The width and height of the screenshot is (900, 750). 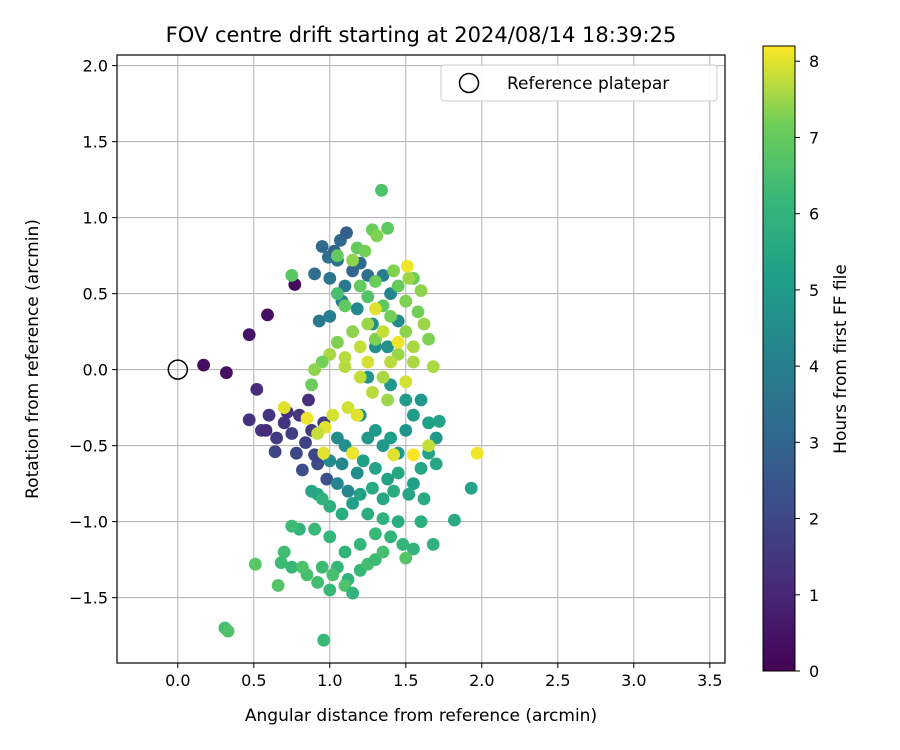 What do you see at coordinates (709, 680) in the screenshot?
I see `x-tick-label: 3.5` at bounding box center [709, 680].